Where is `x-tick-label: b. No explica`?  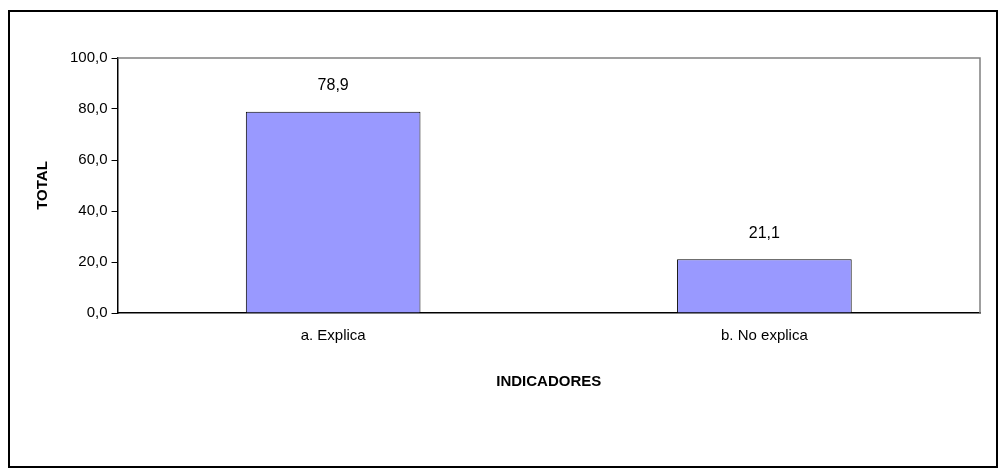 x-tick-label: b. No explica is located at coordinates (765, 335).